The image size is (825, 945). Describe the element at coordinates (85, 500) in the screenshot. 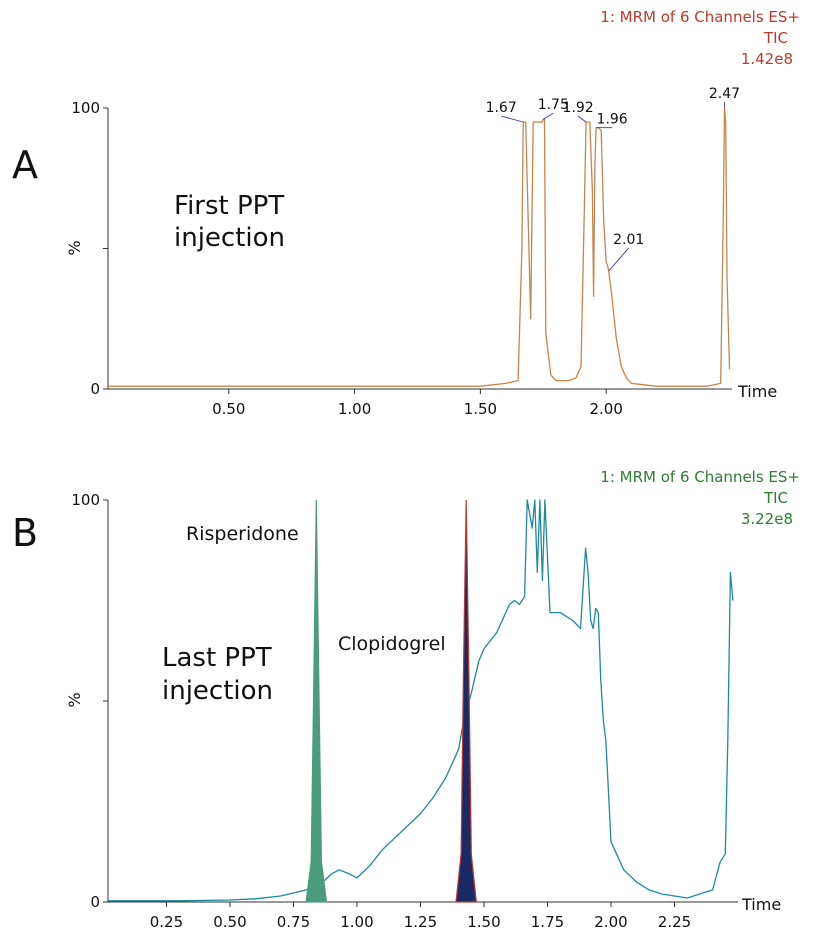

I see `panel-b-ytick-label: 100` at that location.